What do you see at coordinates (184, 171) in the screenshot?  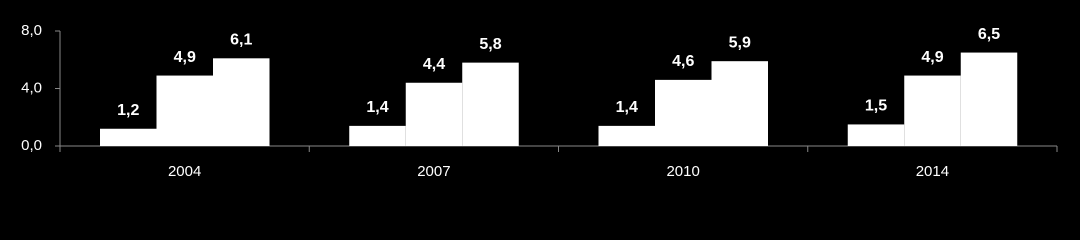 I see `x-tick-label: 2004` at bounding box center [184, 171].